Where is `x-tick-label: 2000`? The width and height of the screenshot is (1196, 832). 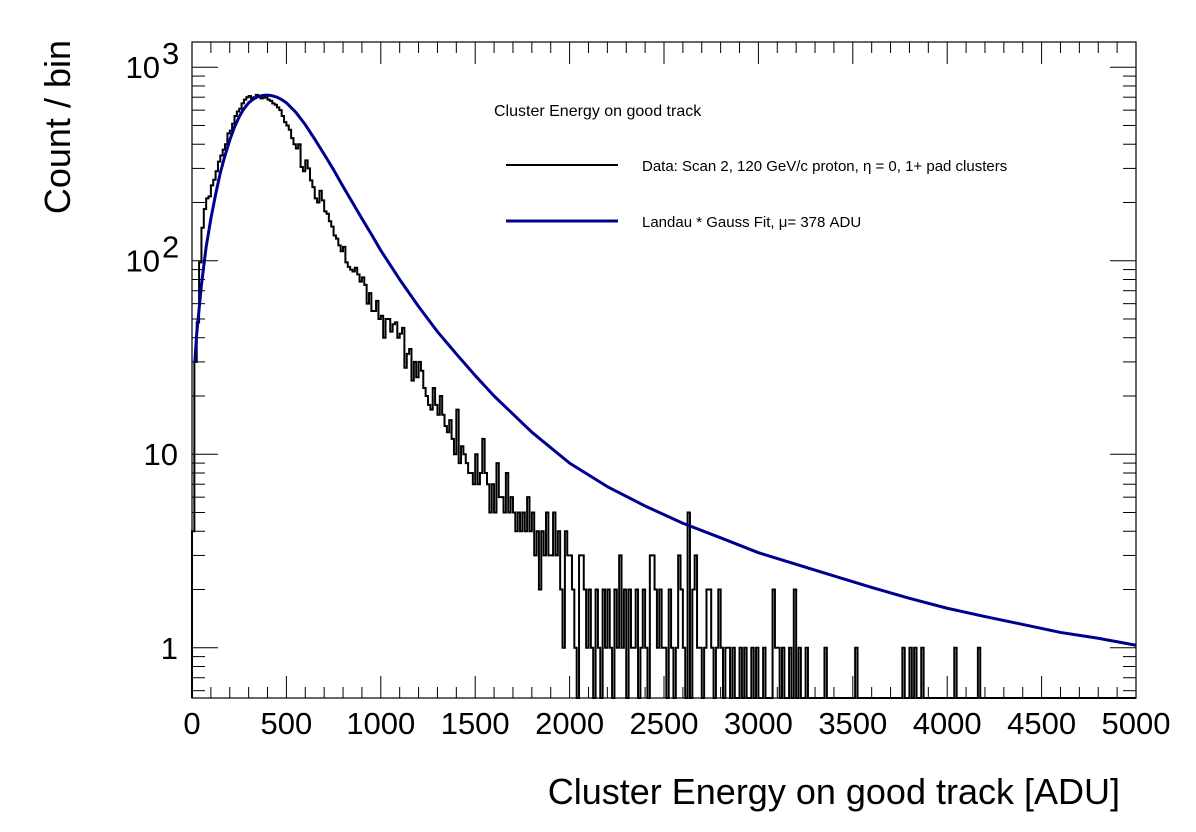 x-tick-label: 2000 is located at coordinates (569, 723).